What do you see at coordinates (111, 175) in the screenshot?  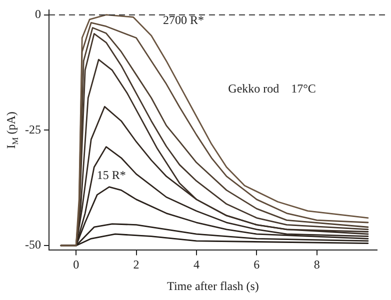 I see `annotation: 15 R*` at bounding box center [111, 175].